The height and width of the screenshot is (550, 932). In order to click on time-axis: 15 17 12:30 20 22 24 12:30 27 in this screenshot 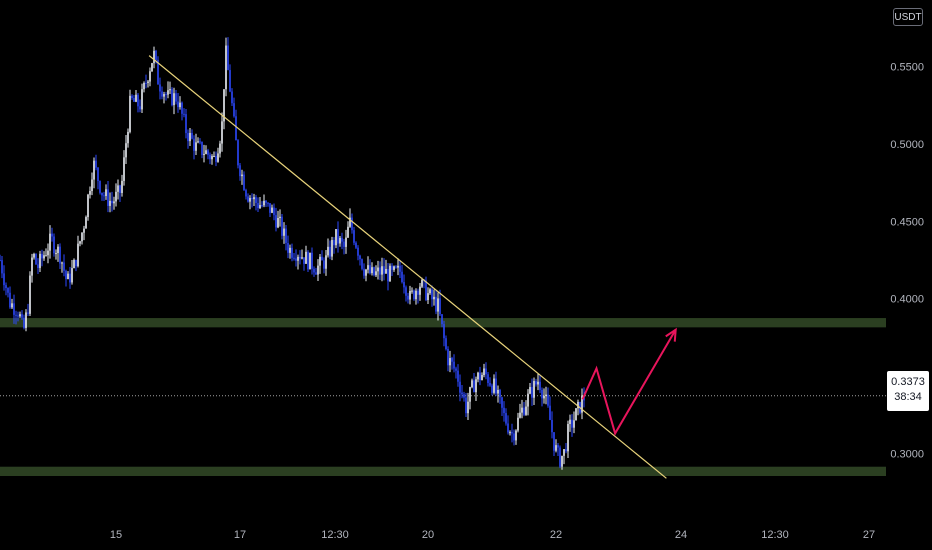, I will do `click(492, 535)`.